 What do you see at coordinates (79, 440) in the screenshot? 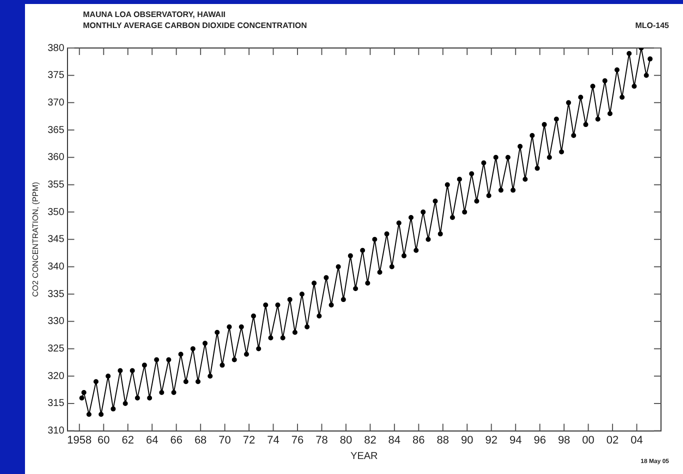
I see `x-tick-label: 1958` at bounding box center [79, 440].